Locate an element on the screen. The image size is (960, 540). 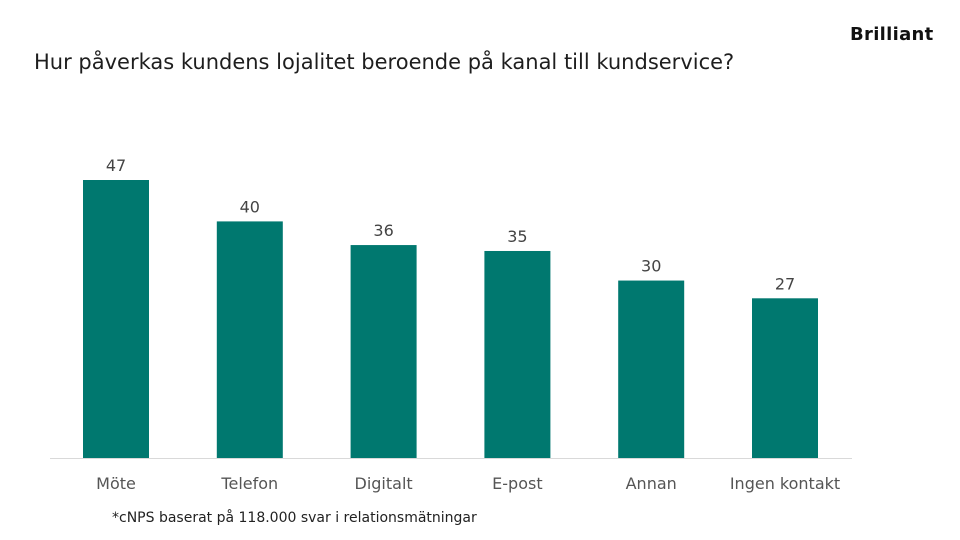
data-label: 47 is located at coordinates (116, 165).